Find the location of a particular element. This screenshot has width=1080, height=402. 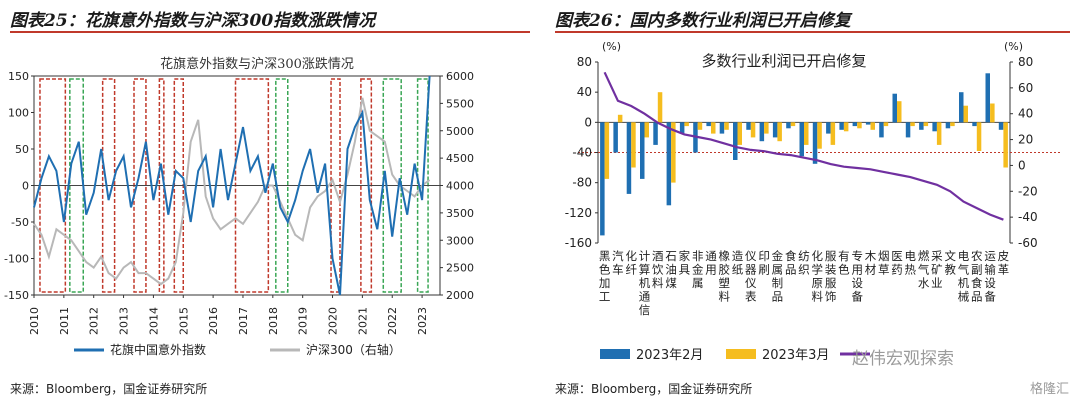

right-ytick-label: -40 is located at coordinates (1028, 217).